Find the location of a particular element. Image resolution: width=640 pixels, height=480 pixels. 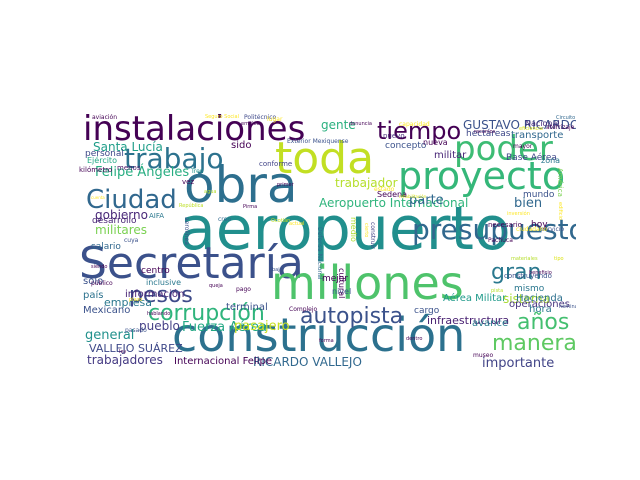

cloud-word: nivel is located at coordinates (342, 291).